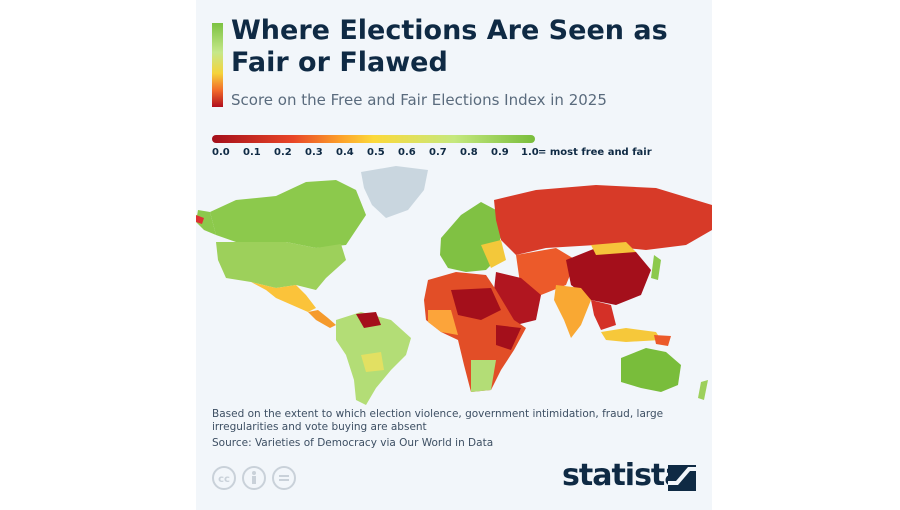 This screenshot has height=510, width=900. I want to click on legend-tick: 0.6, so click(407, 152).